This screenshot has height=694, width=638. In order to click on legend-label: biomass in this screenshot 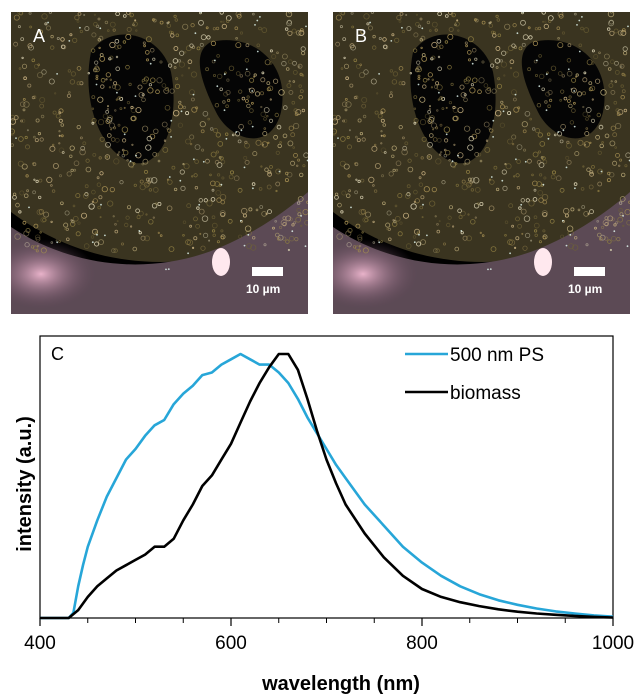, I will do `click(485, 393)`.